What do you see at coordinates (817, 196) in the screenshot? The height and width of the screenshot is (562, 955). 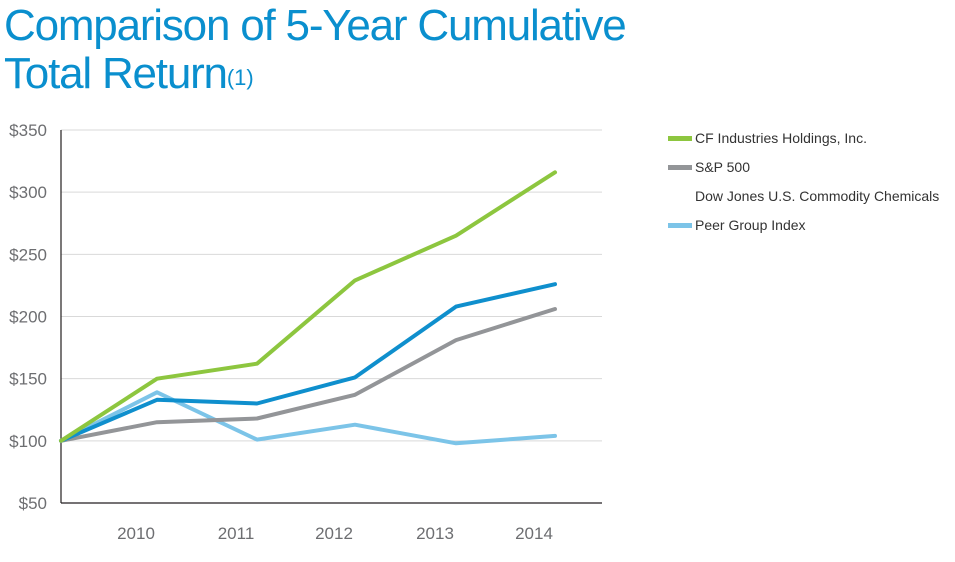 I see `legend-label: Dow Jones U.S. Commodity Chemicals` at bounding box center [817, 196].